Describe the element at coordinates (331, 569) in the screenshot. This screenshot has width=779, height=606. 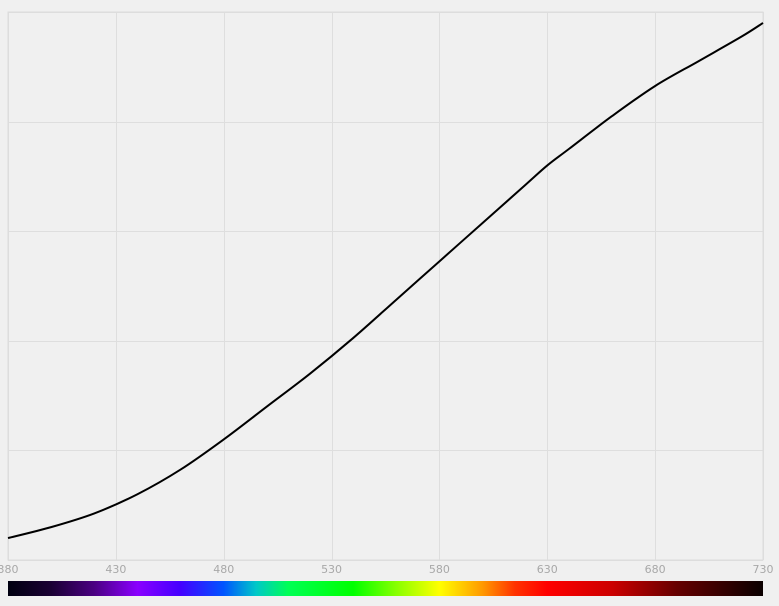
I see `x-tick-label-3: 530` at that location.